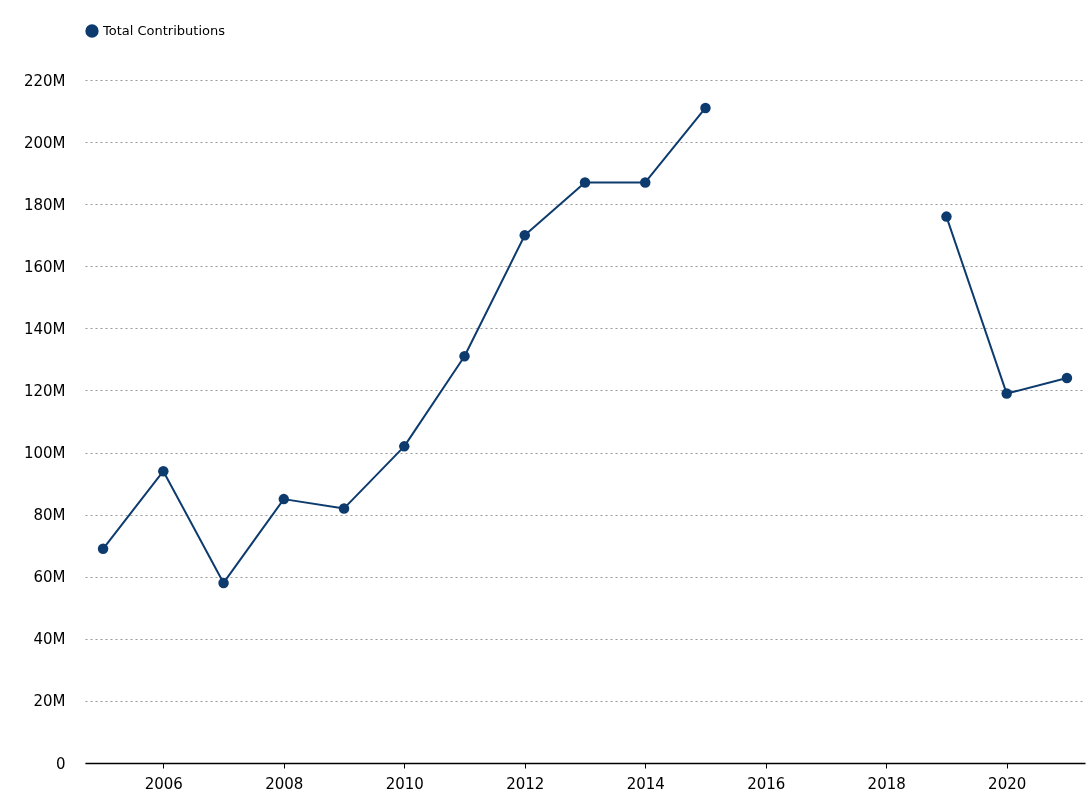  Describe the element at coordinates (44, 453) in the screenshot. I see `y-tick-label: 100M` at that location.